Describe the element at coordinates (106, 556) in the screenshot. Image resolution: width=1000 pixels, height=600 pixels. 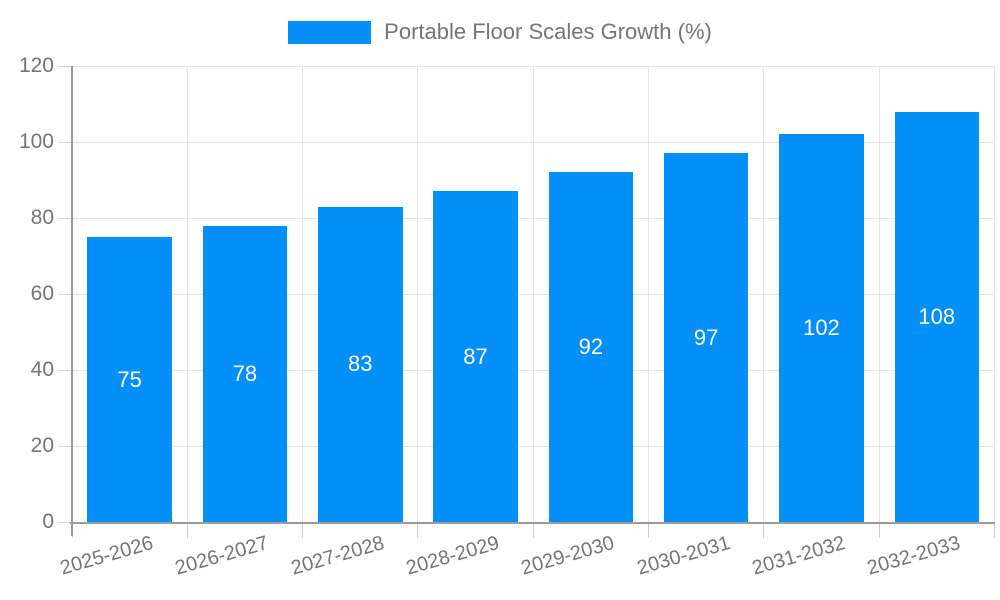
I see `x-axis-label: 2025-2026` at that location.